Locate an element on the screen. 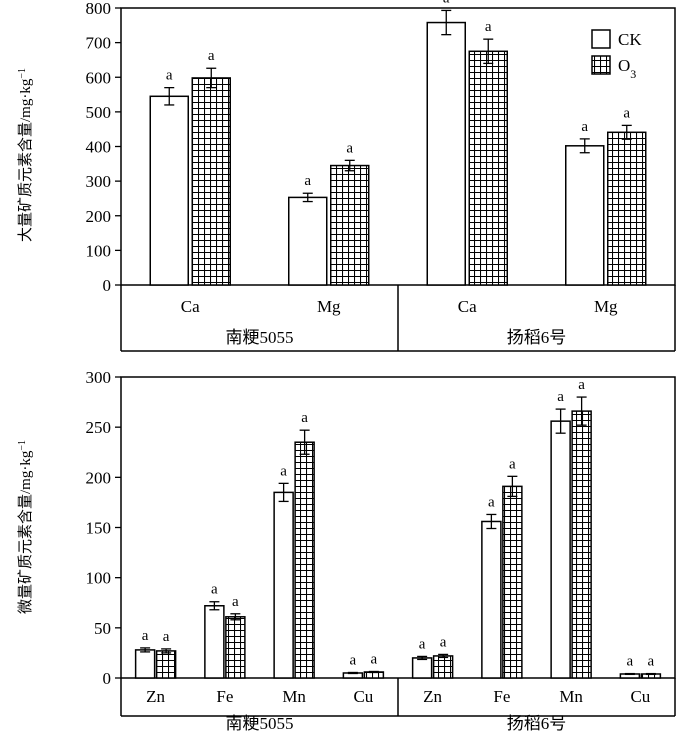  y-axis-title: 大量矿质元素含量/mg·kg−1 is located at coordinates (26, 155).